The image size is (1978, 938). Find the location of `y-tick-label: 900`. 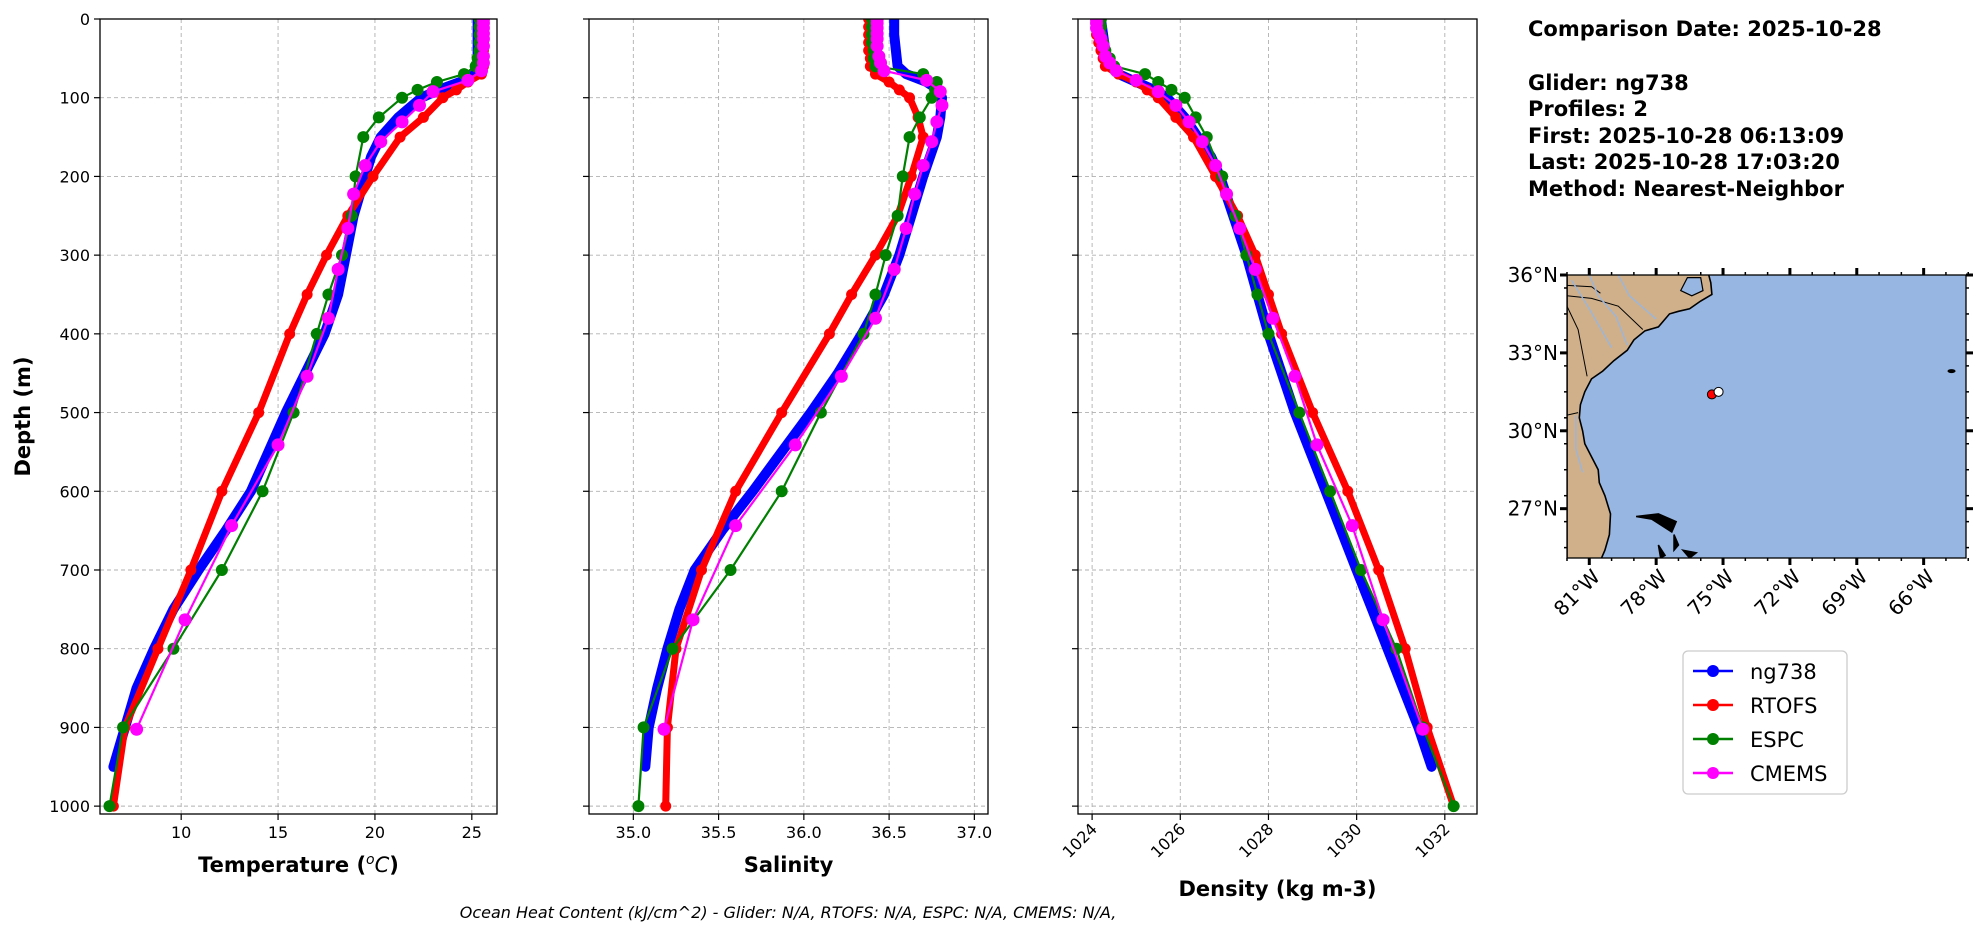

y-tick-label: 900 is located at coordinates (74, 727).